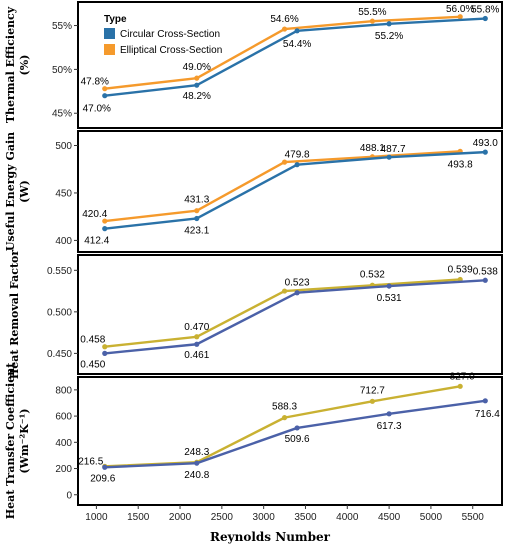 Image resolution: width=521 pixels, height=550 pixels. I want to click on data-label: 0.539, so click(460, 269).